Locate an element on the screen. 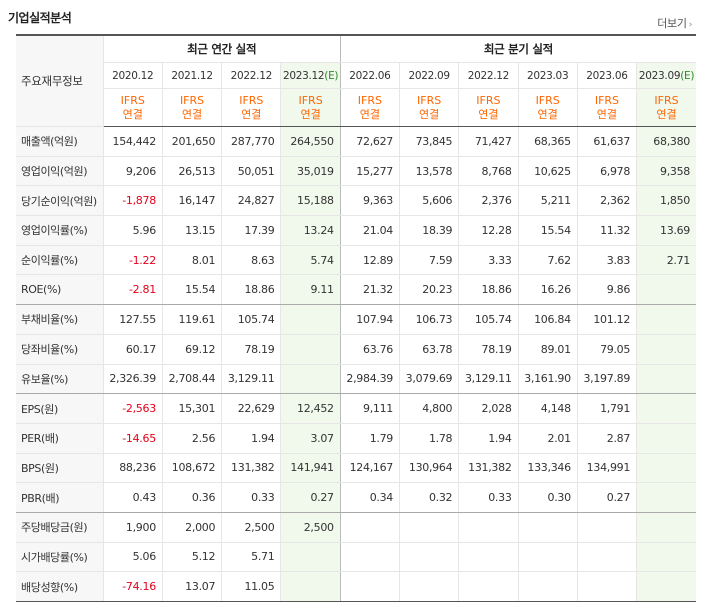 Image resolution: width=704 pixels, height=602 pixels. table-cell: -2,563 is located at coordinates (132, 408).